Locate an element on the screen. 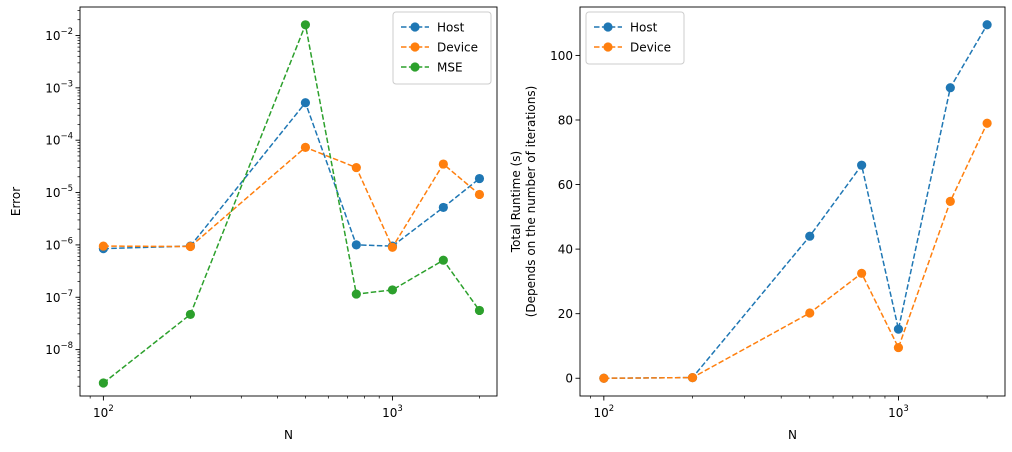  y-tick-label: 10⁻⁷ is located at coordinates (59, 297).